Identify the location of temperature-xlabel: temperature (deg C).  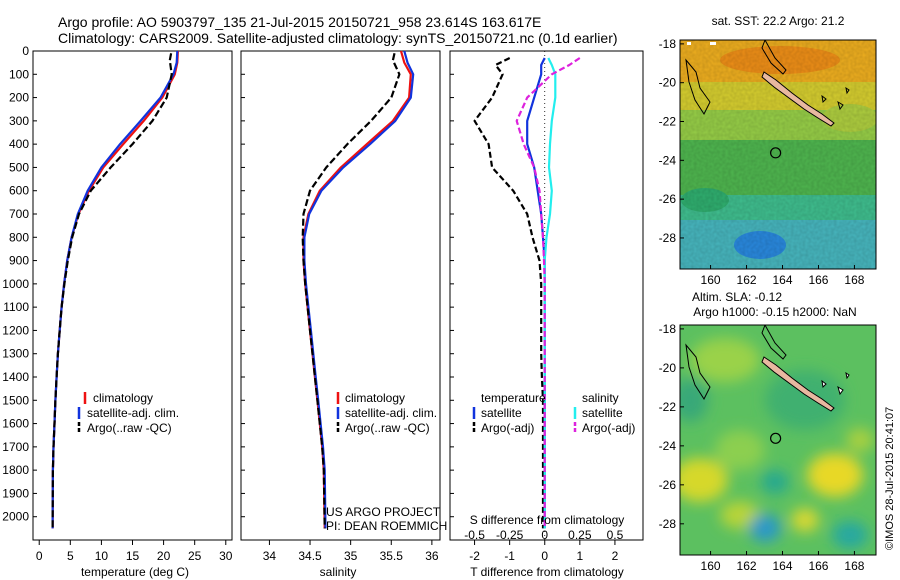
(135, 572).